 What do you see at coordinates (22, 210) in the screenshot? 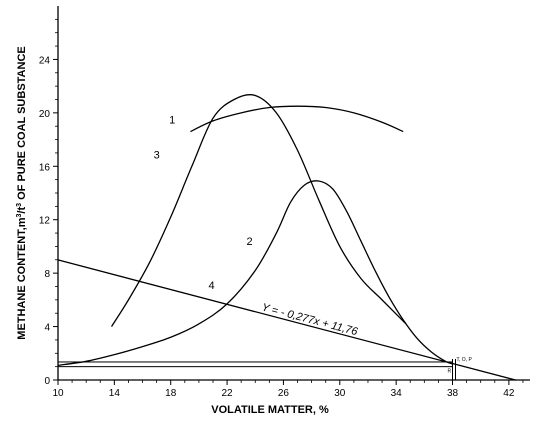
I see `y-axis-title-part2: /t` at bounding box center [22, 210].